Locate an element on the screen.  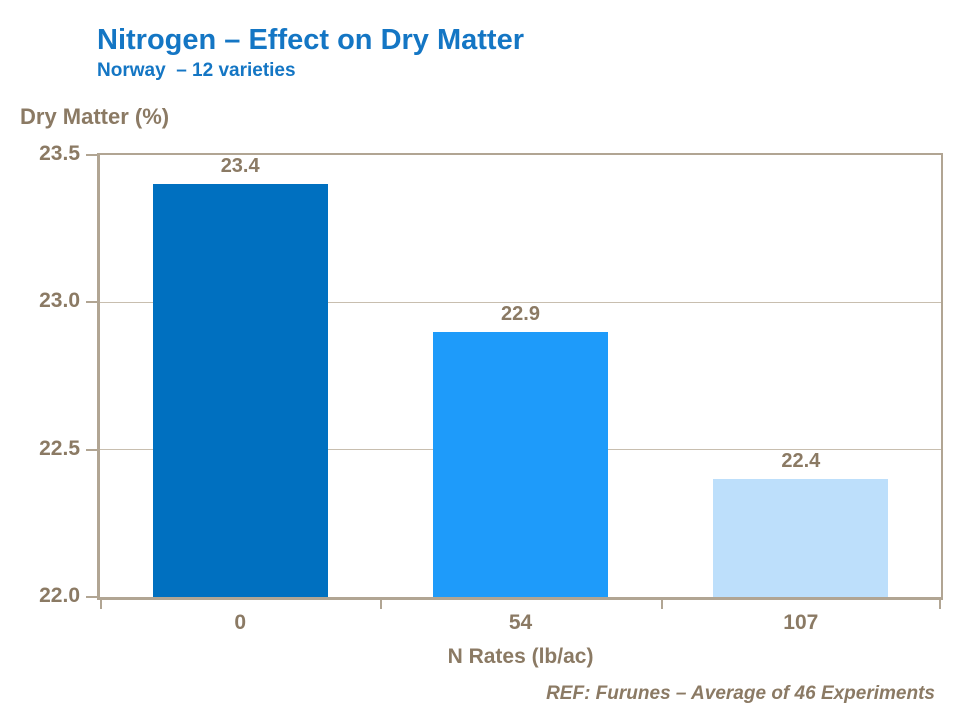
y-tick-label: 22.5 is located at coordinates (59, 448).